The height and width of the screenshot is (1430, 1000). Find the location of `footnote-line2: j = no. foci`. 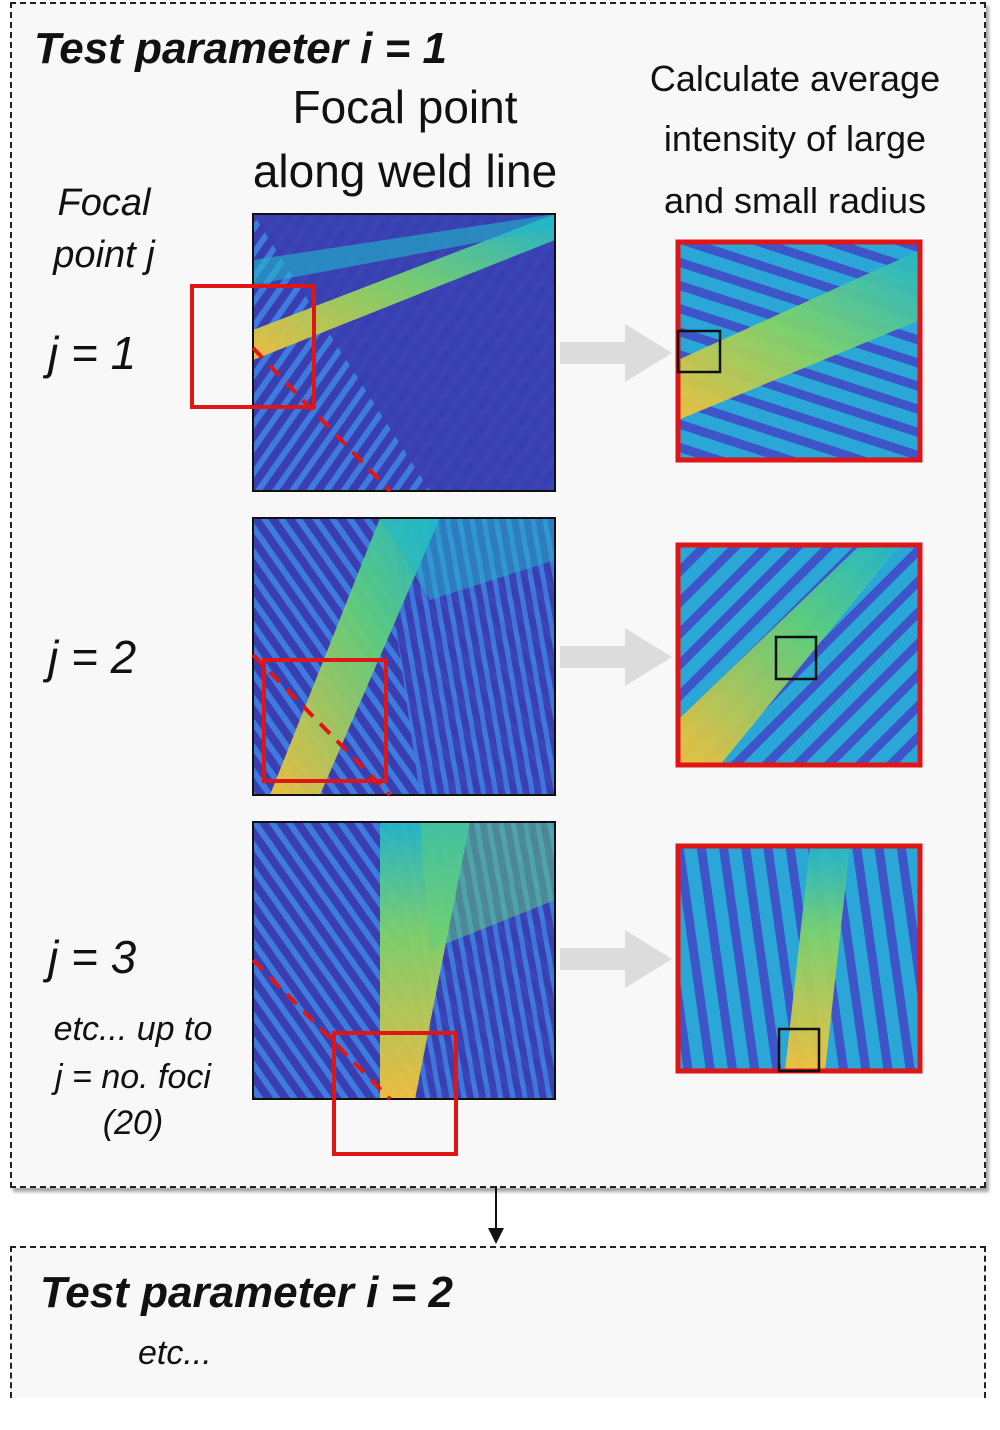

footnote-line2: j = no. foci is located at coordinates (133, 1077).